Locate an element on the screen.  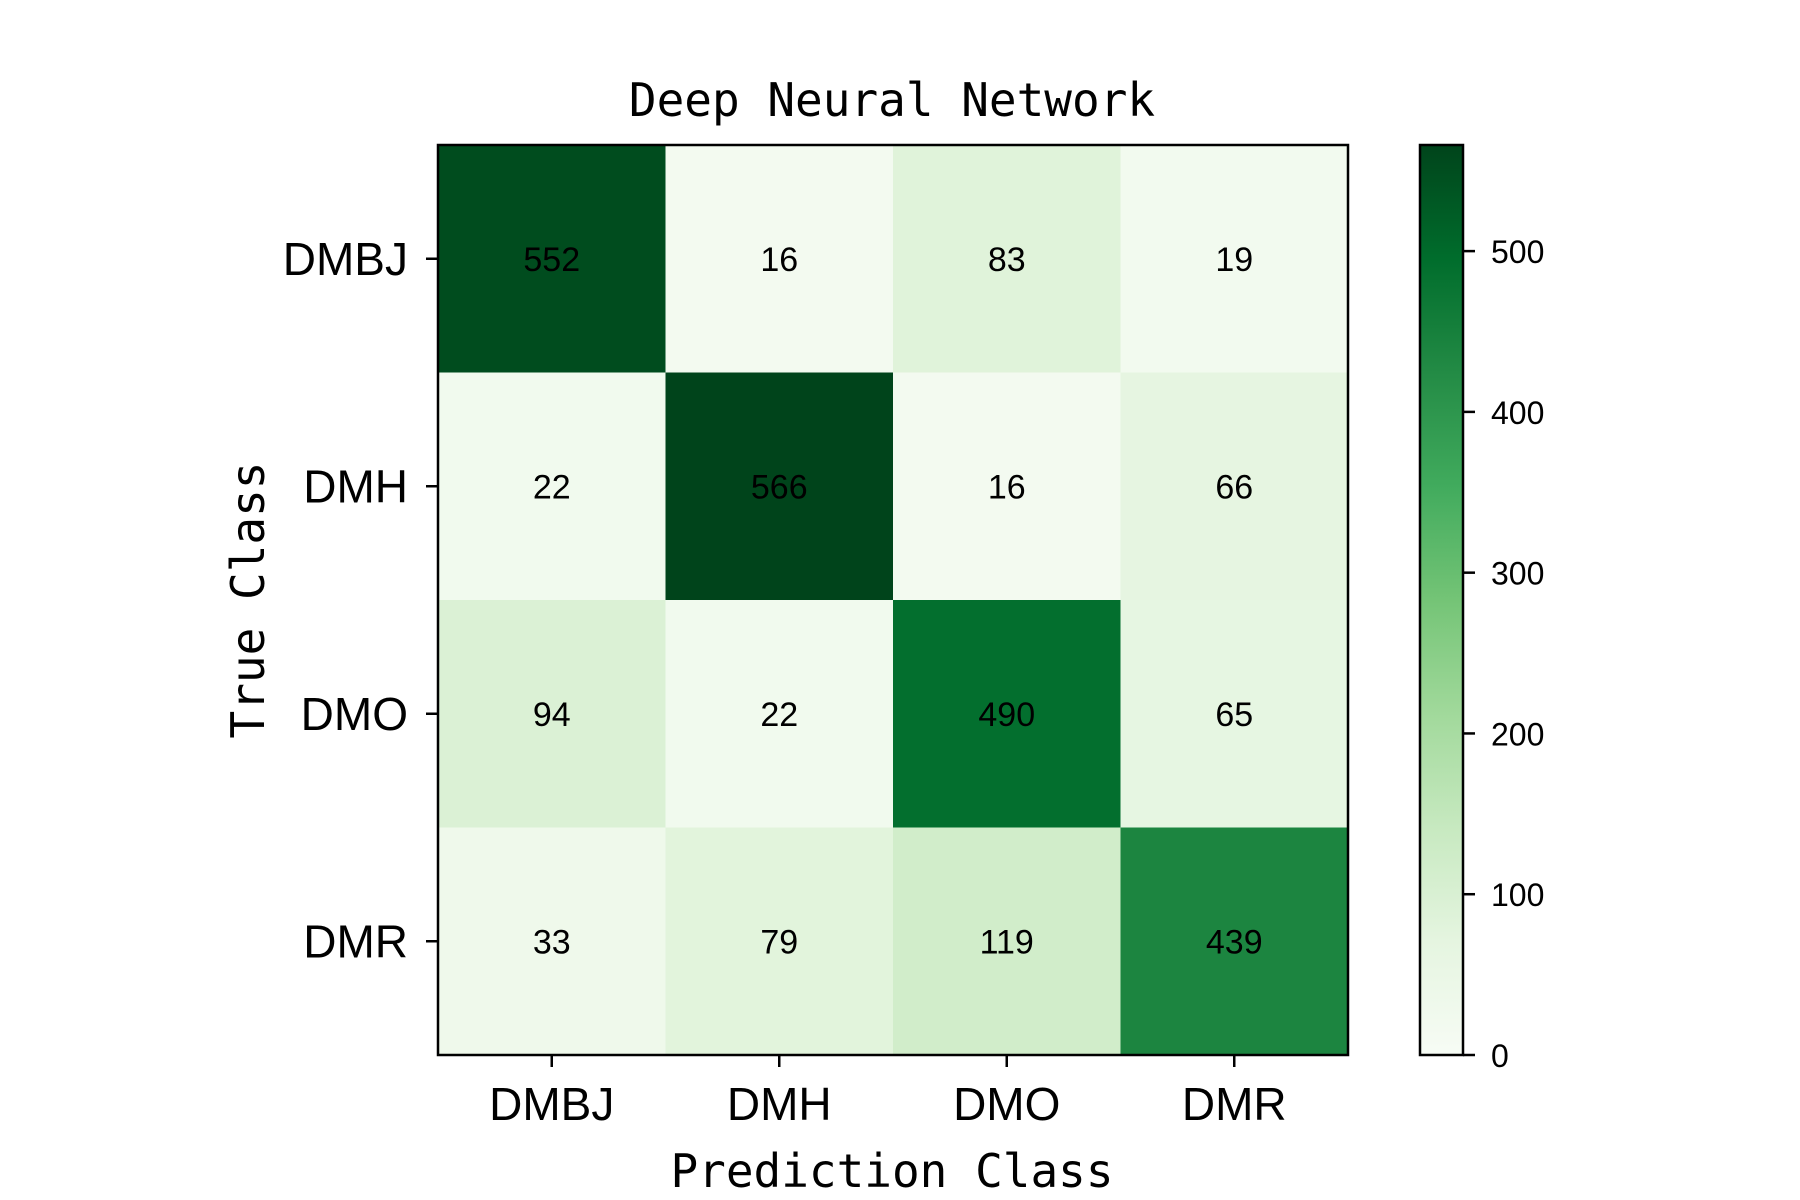
cell-value-label: 33 is located at coordinates (552, 942).